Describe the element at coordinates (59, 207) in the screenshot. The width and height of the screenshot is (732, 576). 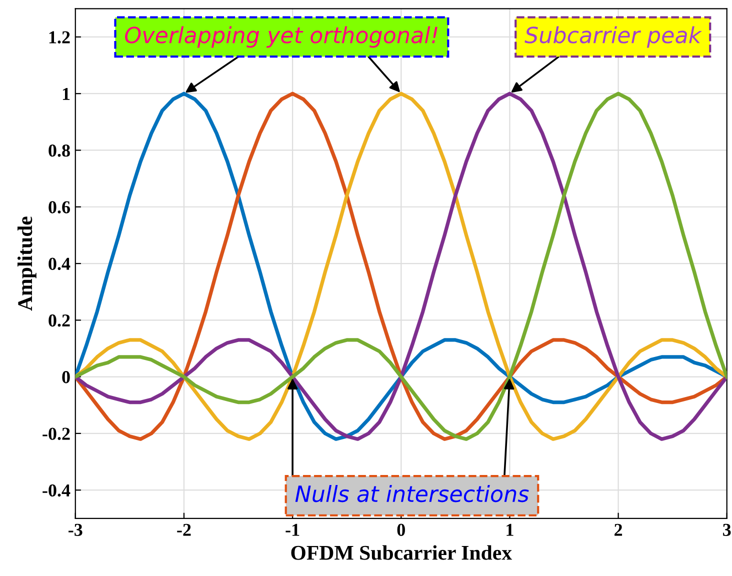
I see `y-tick-label: 0.6` at that location.